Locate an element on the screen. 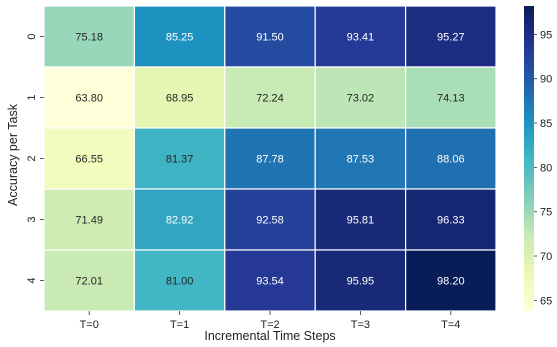 Image resolution: width=557 pixels, height=347 pixels. colorbar-tick-label: 85 is located at coordinates (546, 124).